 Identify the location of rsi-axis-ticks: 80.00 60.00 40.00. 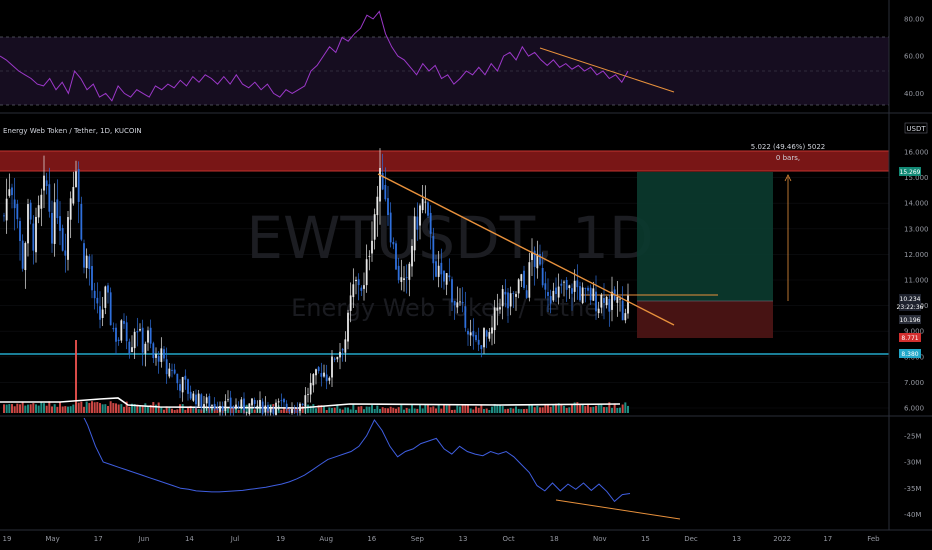
(914, 56).